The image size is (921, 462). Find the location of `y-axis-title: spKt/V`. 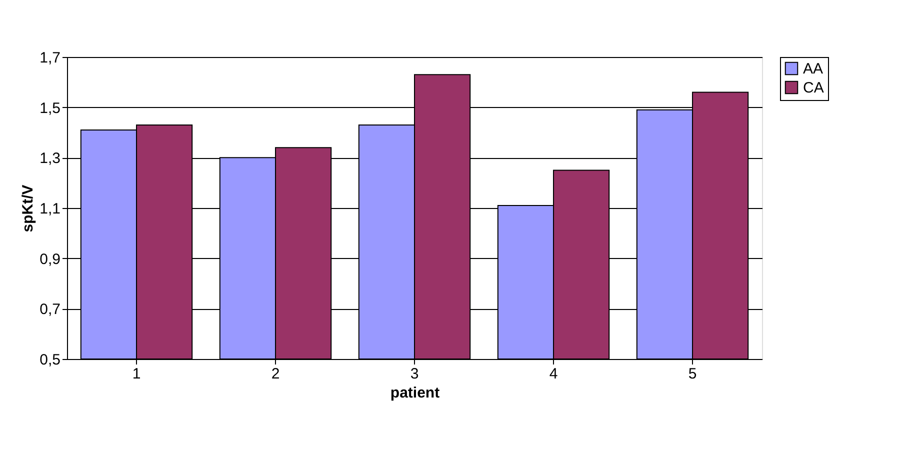

y-axis-title: spKt/V is located at coordinates (28, 208).